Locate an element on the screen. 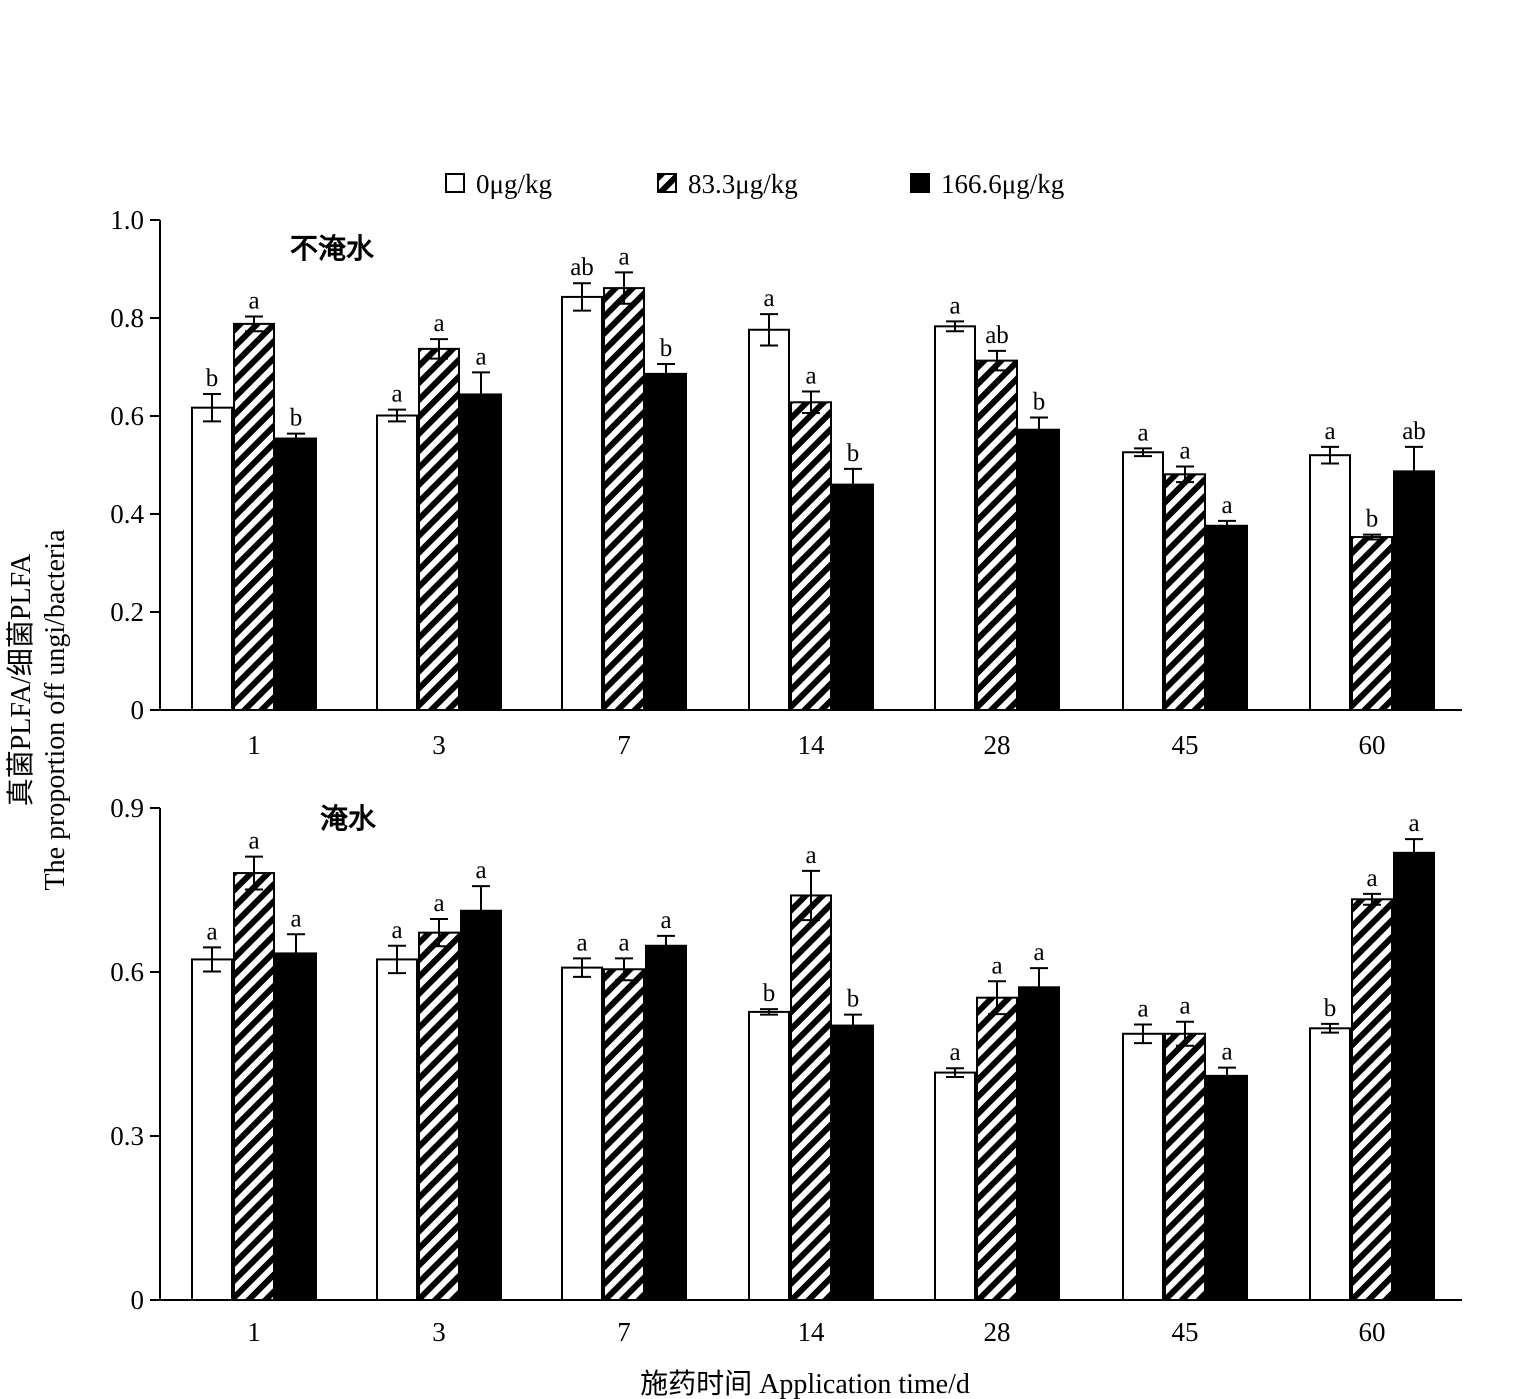 The height and width of the screenshot is (1399, 1522). legend-label: 0μg/kg is located at coordinates (514, 184).